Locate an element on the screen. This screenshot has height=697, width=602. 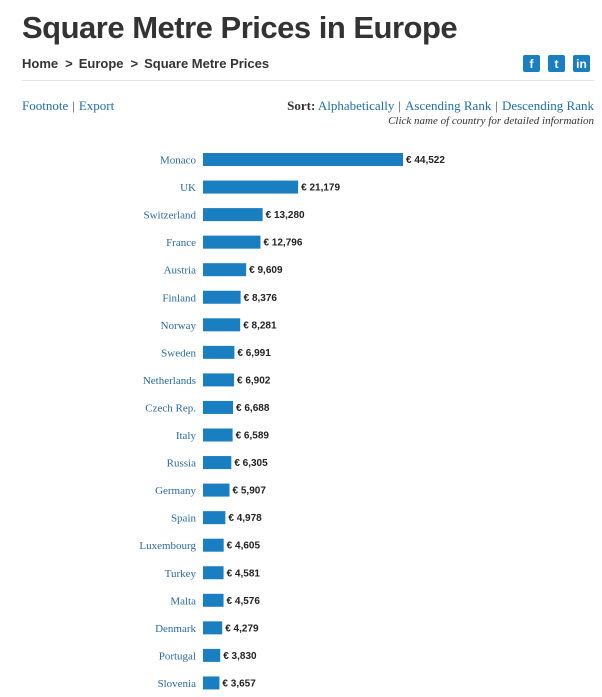
price-value-label: € 4,978 is located at coordinates (245, 518).